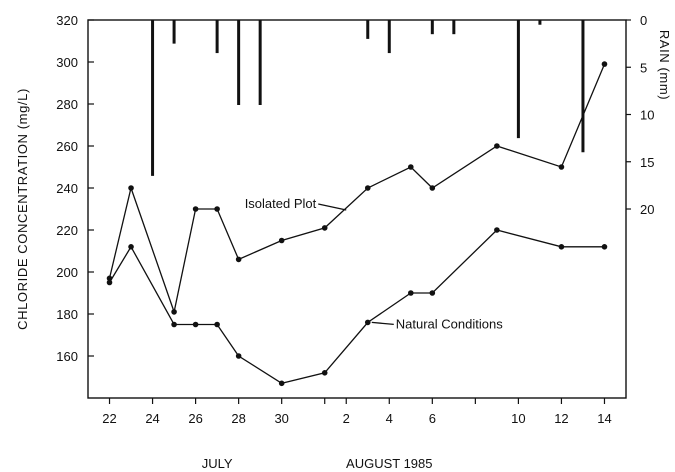 The width and height of the screenshot is (675, 472). Describe the element at coordinates (238, 418) in the screenshot. I see `x-tick-label: 28` at that location.